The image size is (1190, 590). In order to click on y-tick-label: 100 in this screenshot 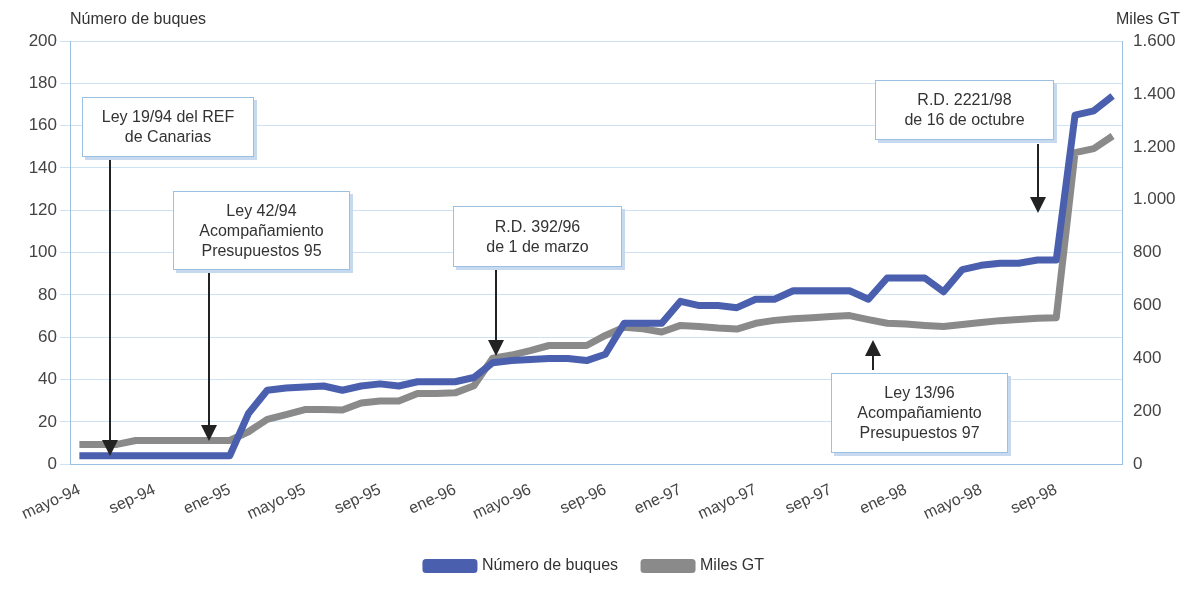, I will do `click(42, 252)`.